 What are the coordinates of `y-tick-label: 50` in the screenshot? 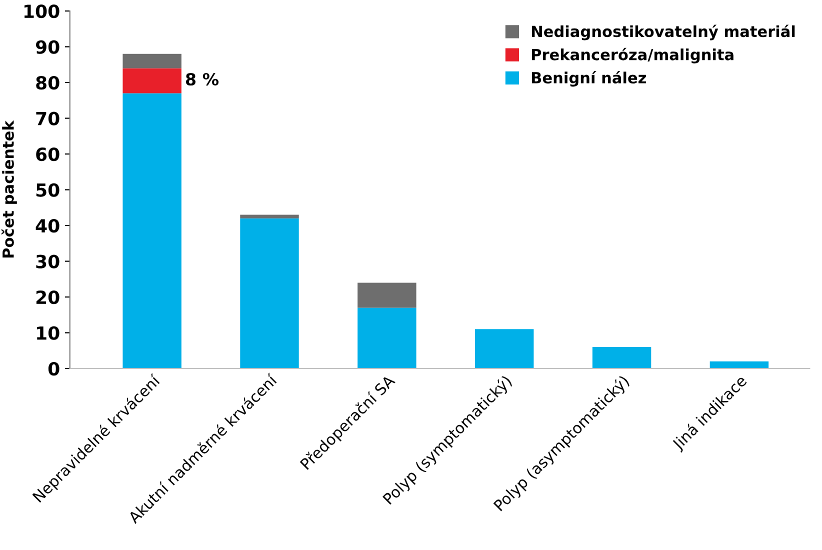 It's located at (48, 190).